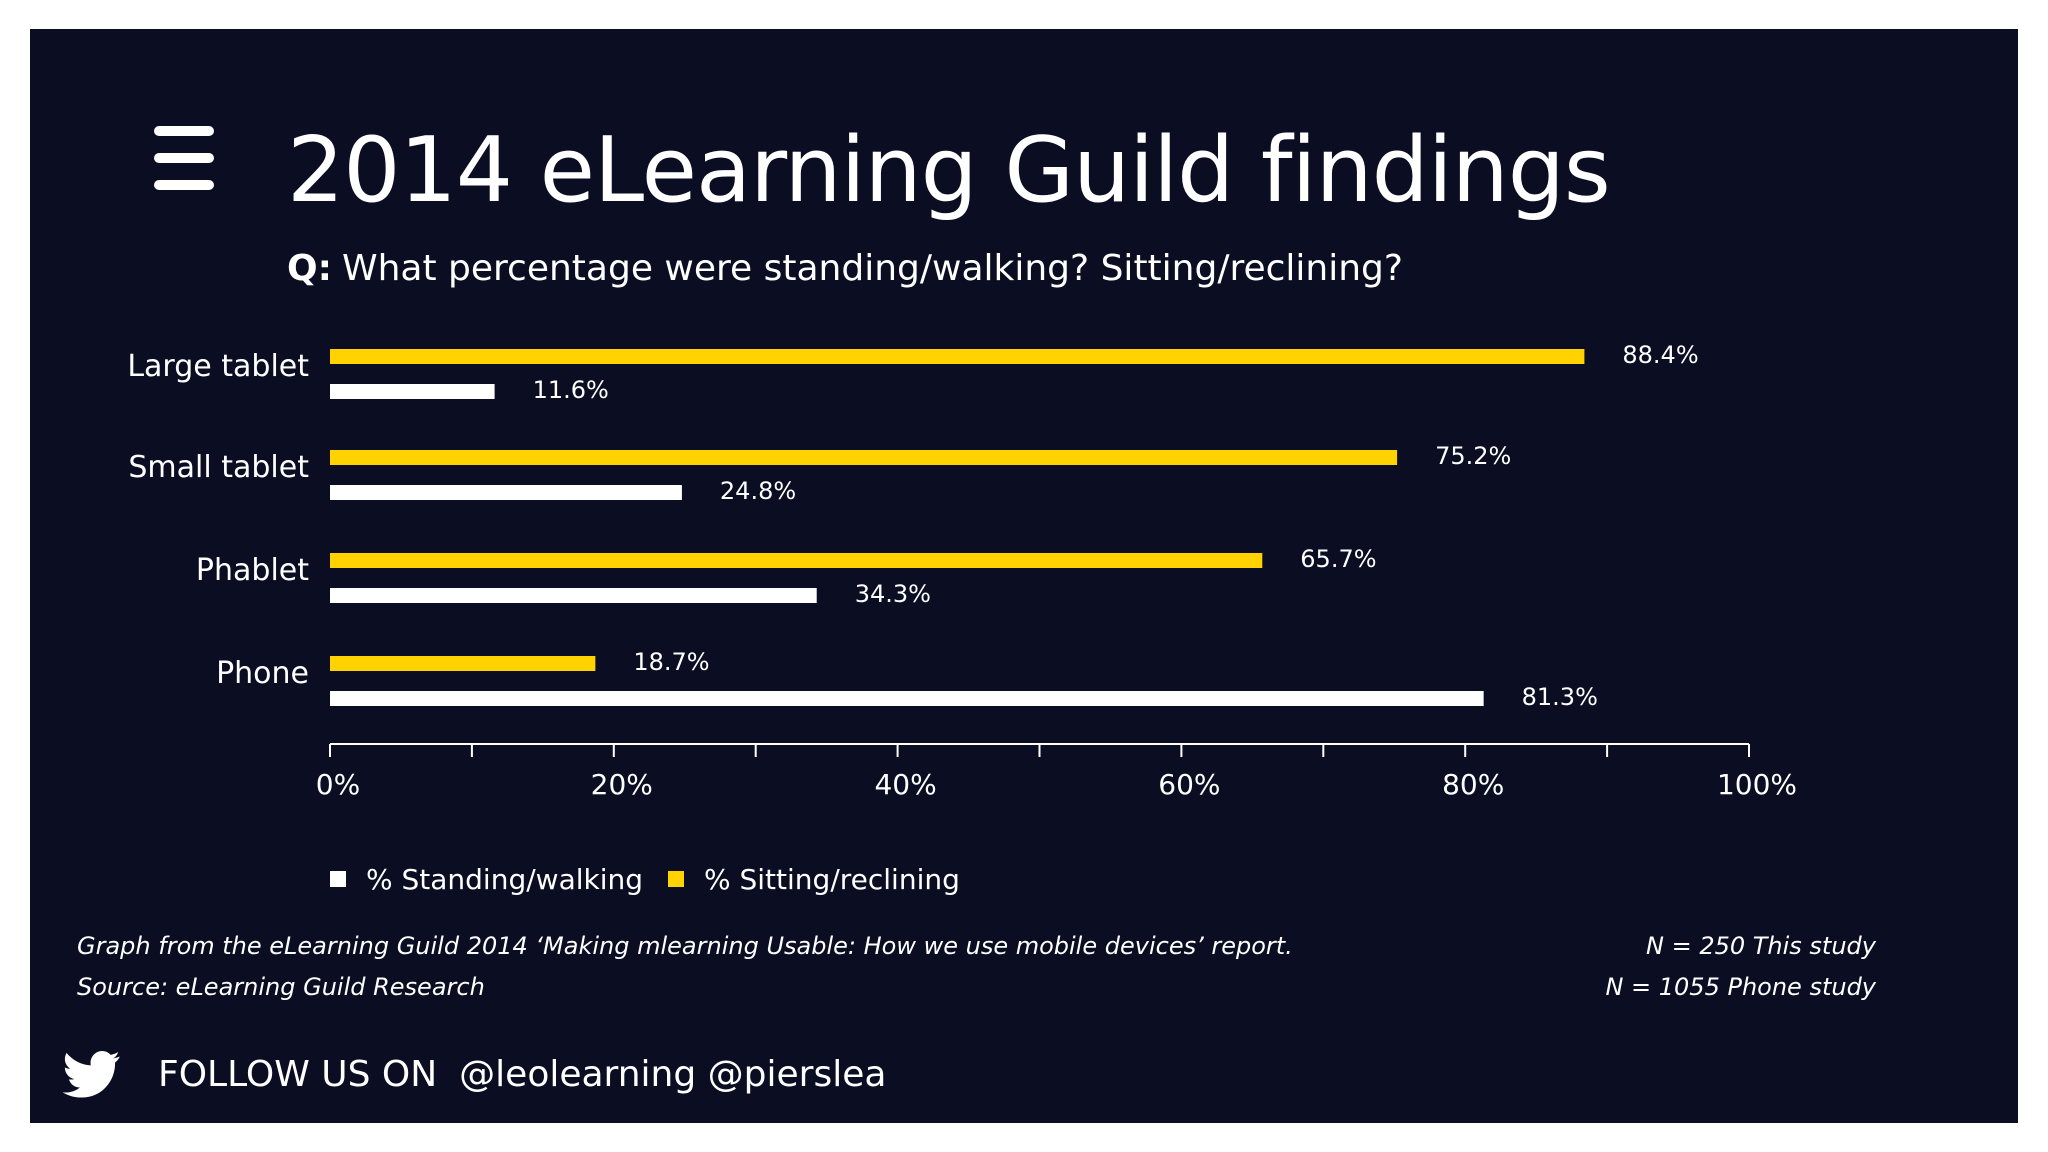  What do you see at coordinates (1660, 355) in the screenshot?
I see `data-label: 88.4%` at bounding box center [1660, 355].